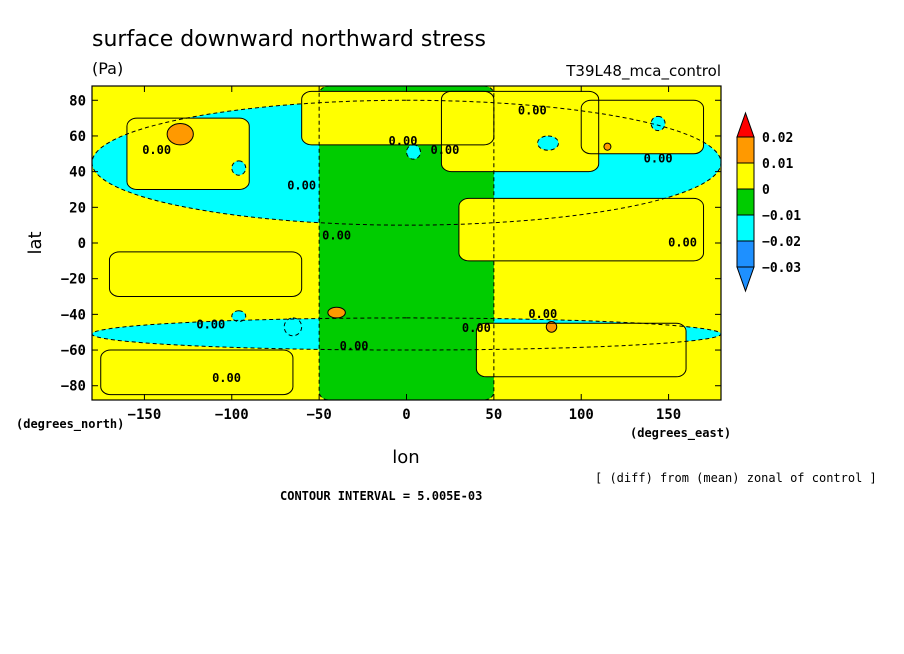 The height and width of the screenshot is (654, 904). What do you see at coordinates (73, 351) in the screenshot?
I see `y-tick-label: −60` at bounding box center [73, 351].